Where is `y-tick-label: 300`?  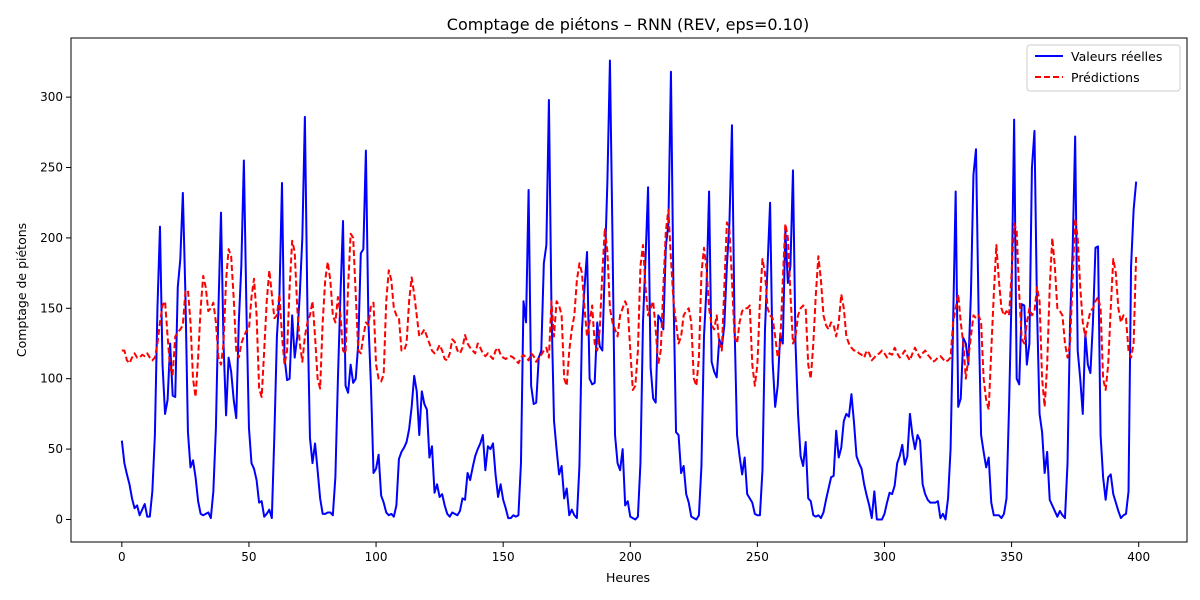
y-tick-label: 300 is located at coordinates (51, 97).